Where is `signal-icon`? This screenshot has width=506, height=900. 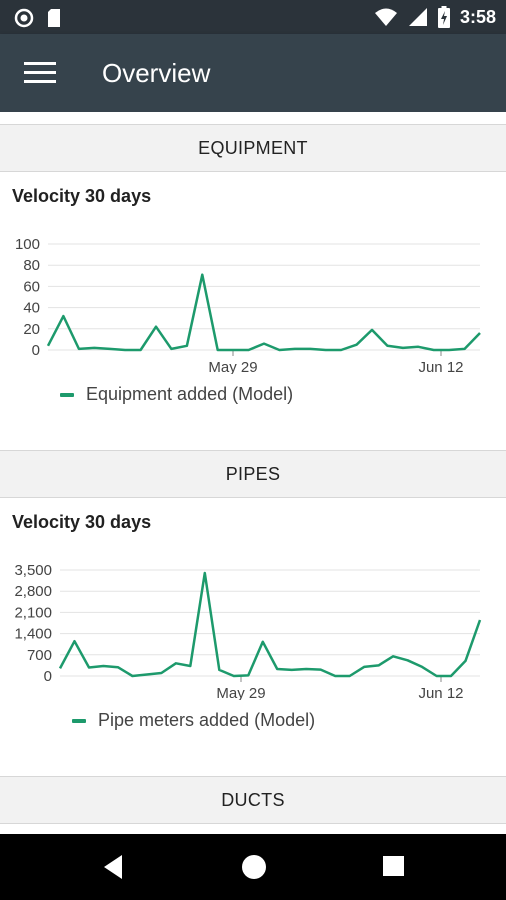 signal-icon is located at coordinates (417, 17).